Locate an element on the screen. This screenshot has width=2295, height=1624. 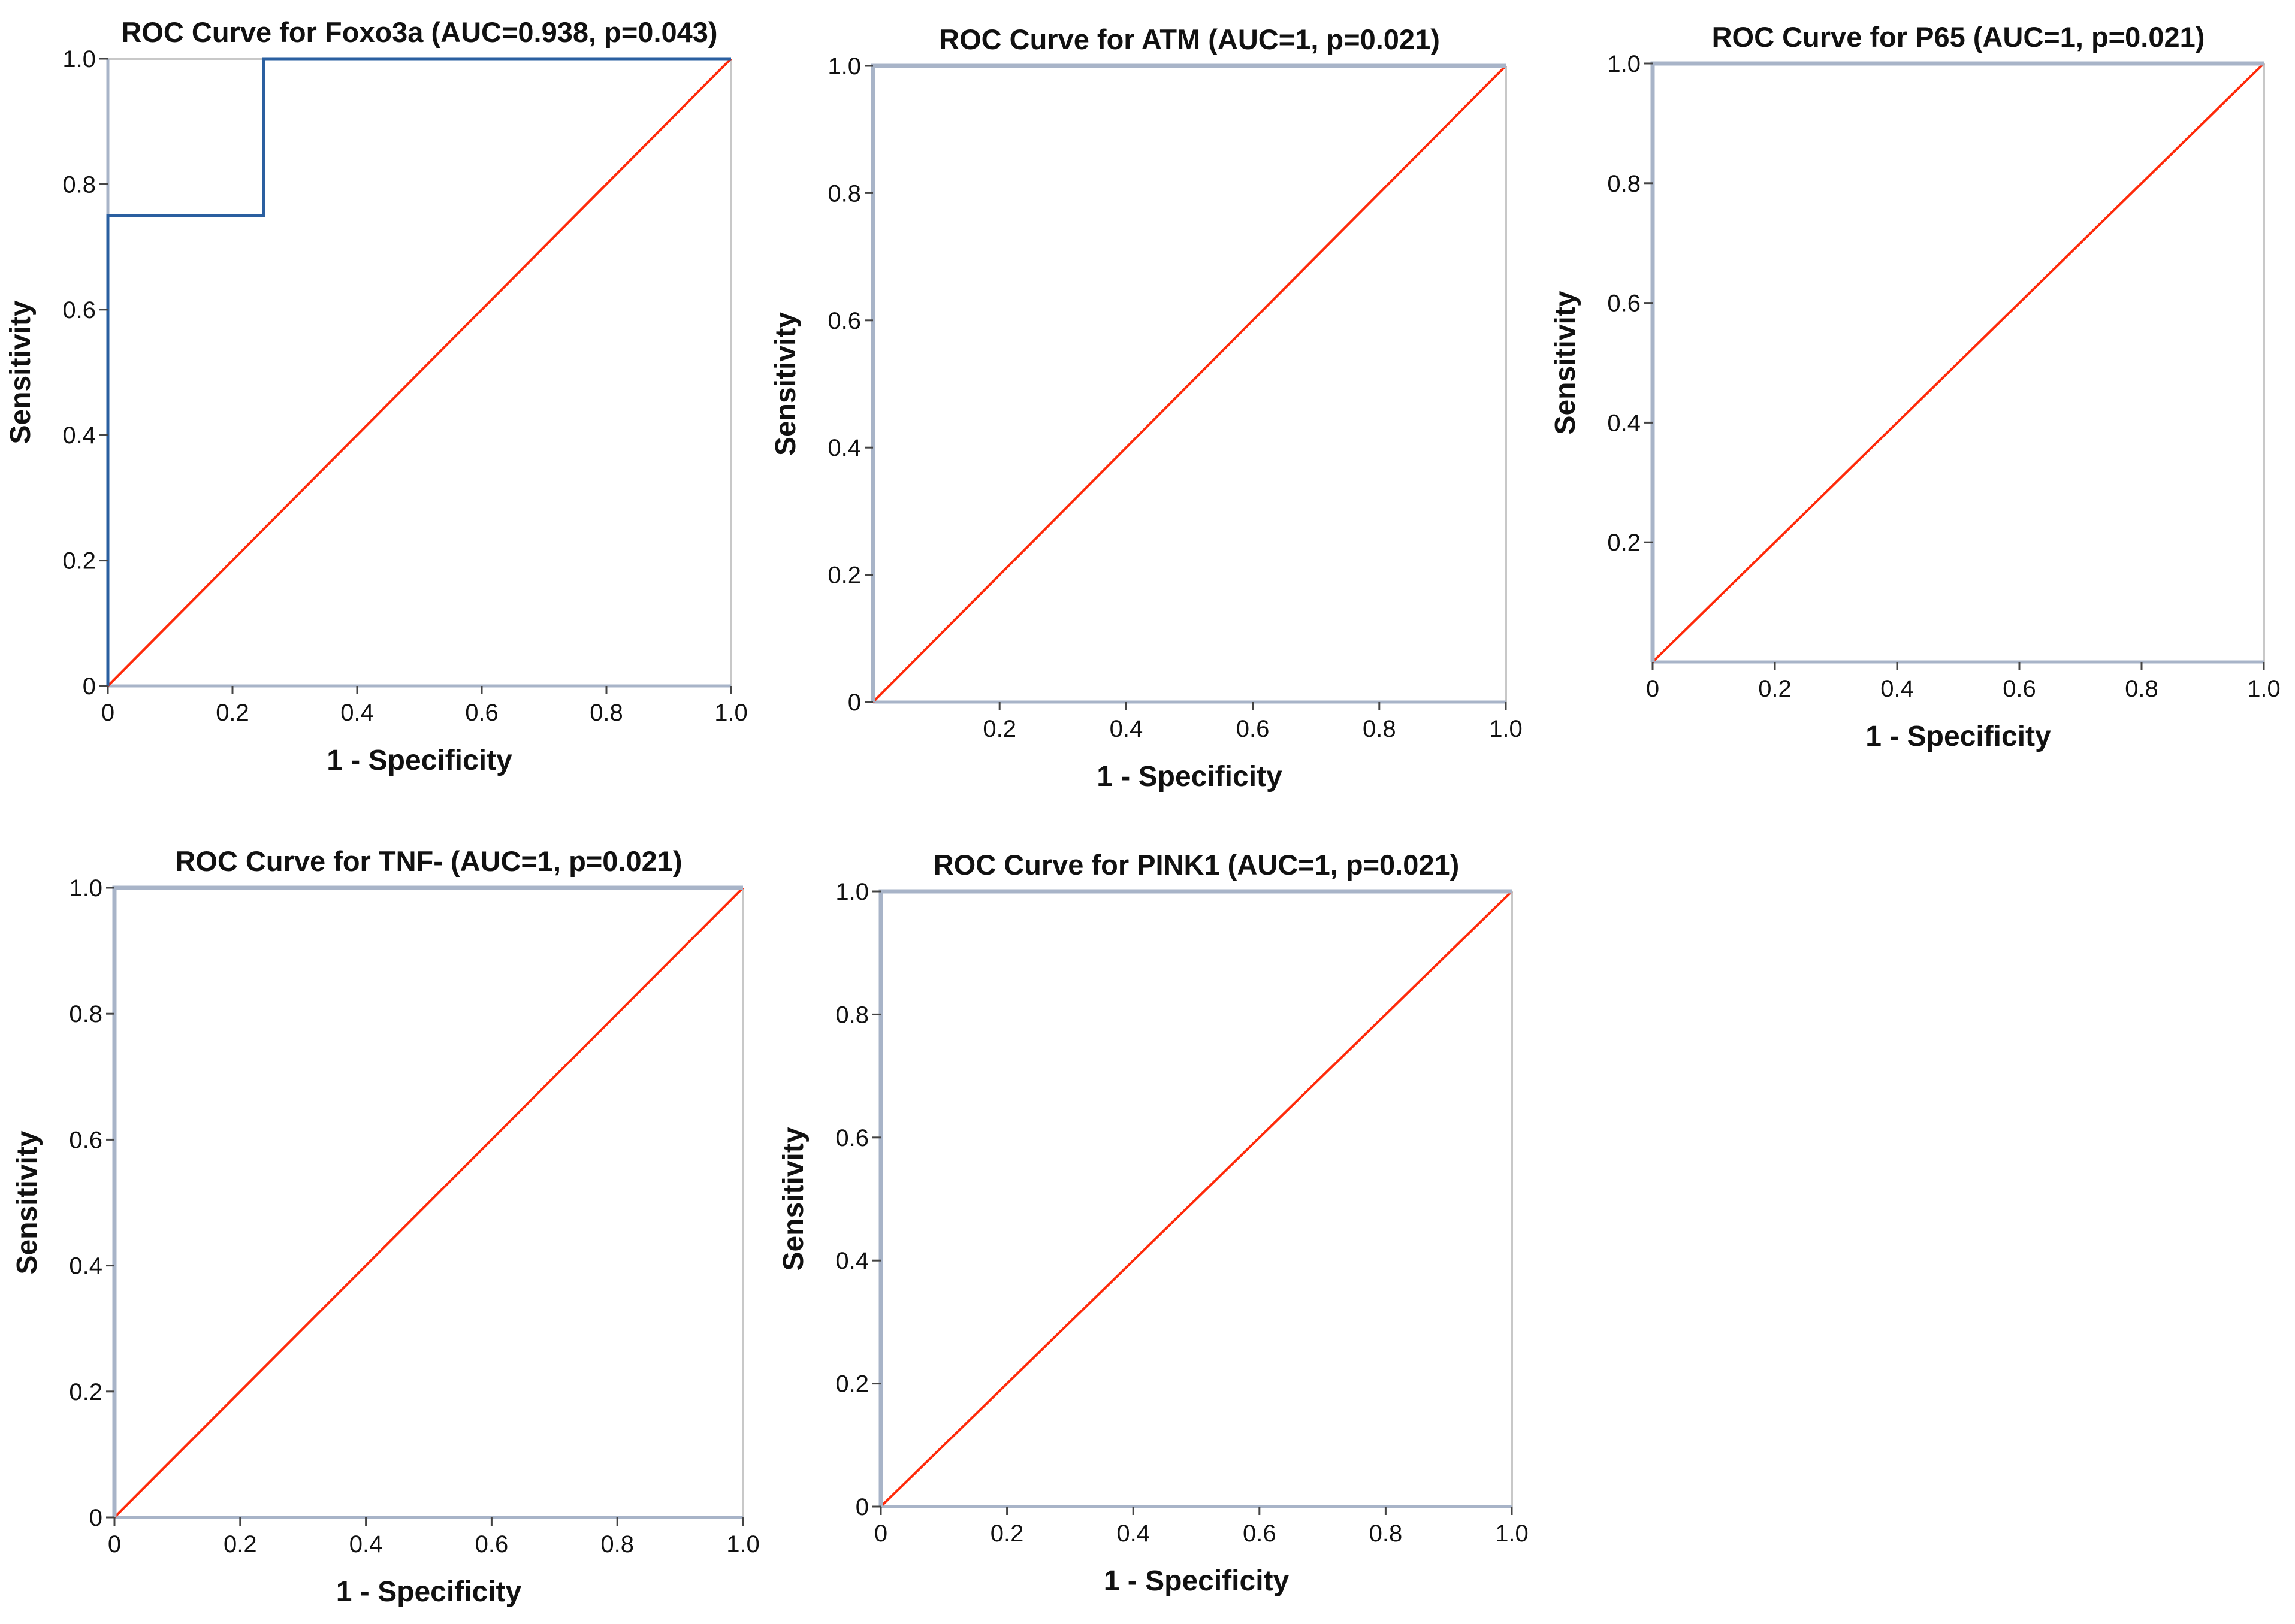
chart-title: ROC Curve for P65 (AUC=1, p=0.021) is located at coordinates (1959, 37).